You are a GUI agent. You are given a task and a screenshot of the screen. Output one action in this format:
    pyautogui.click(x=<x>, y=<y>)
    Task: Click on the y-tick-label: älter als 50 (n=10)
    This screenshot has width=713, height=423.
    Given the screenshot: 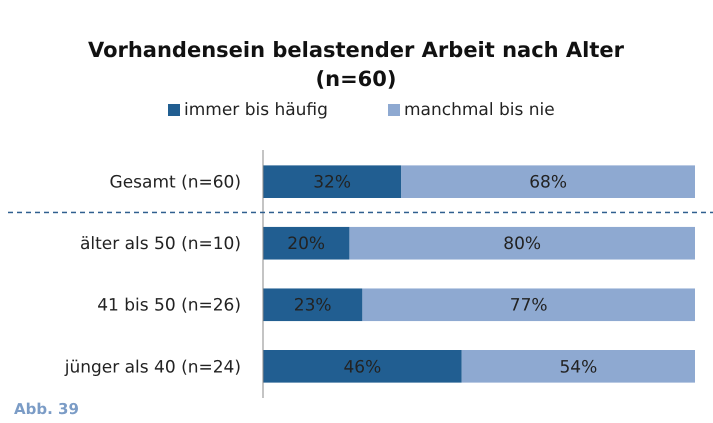 What is the action you would take?
    pyautogui.click(x=160, y=244)
    